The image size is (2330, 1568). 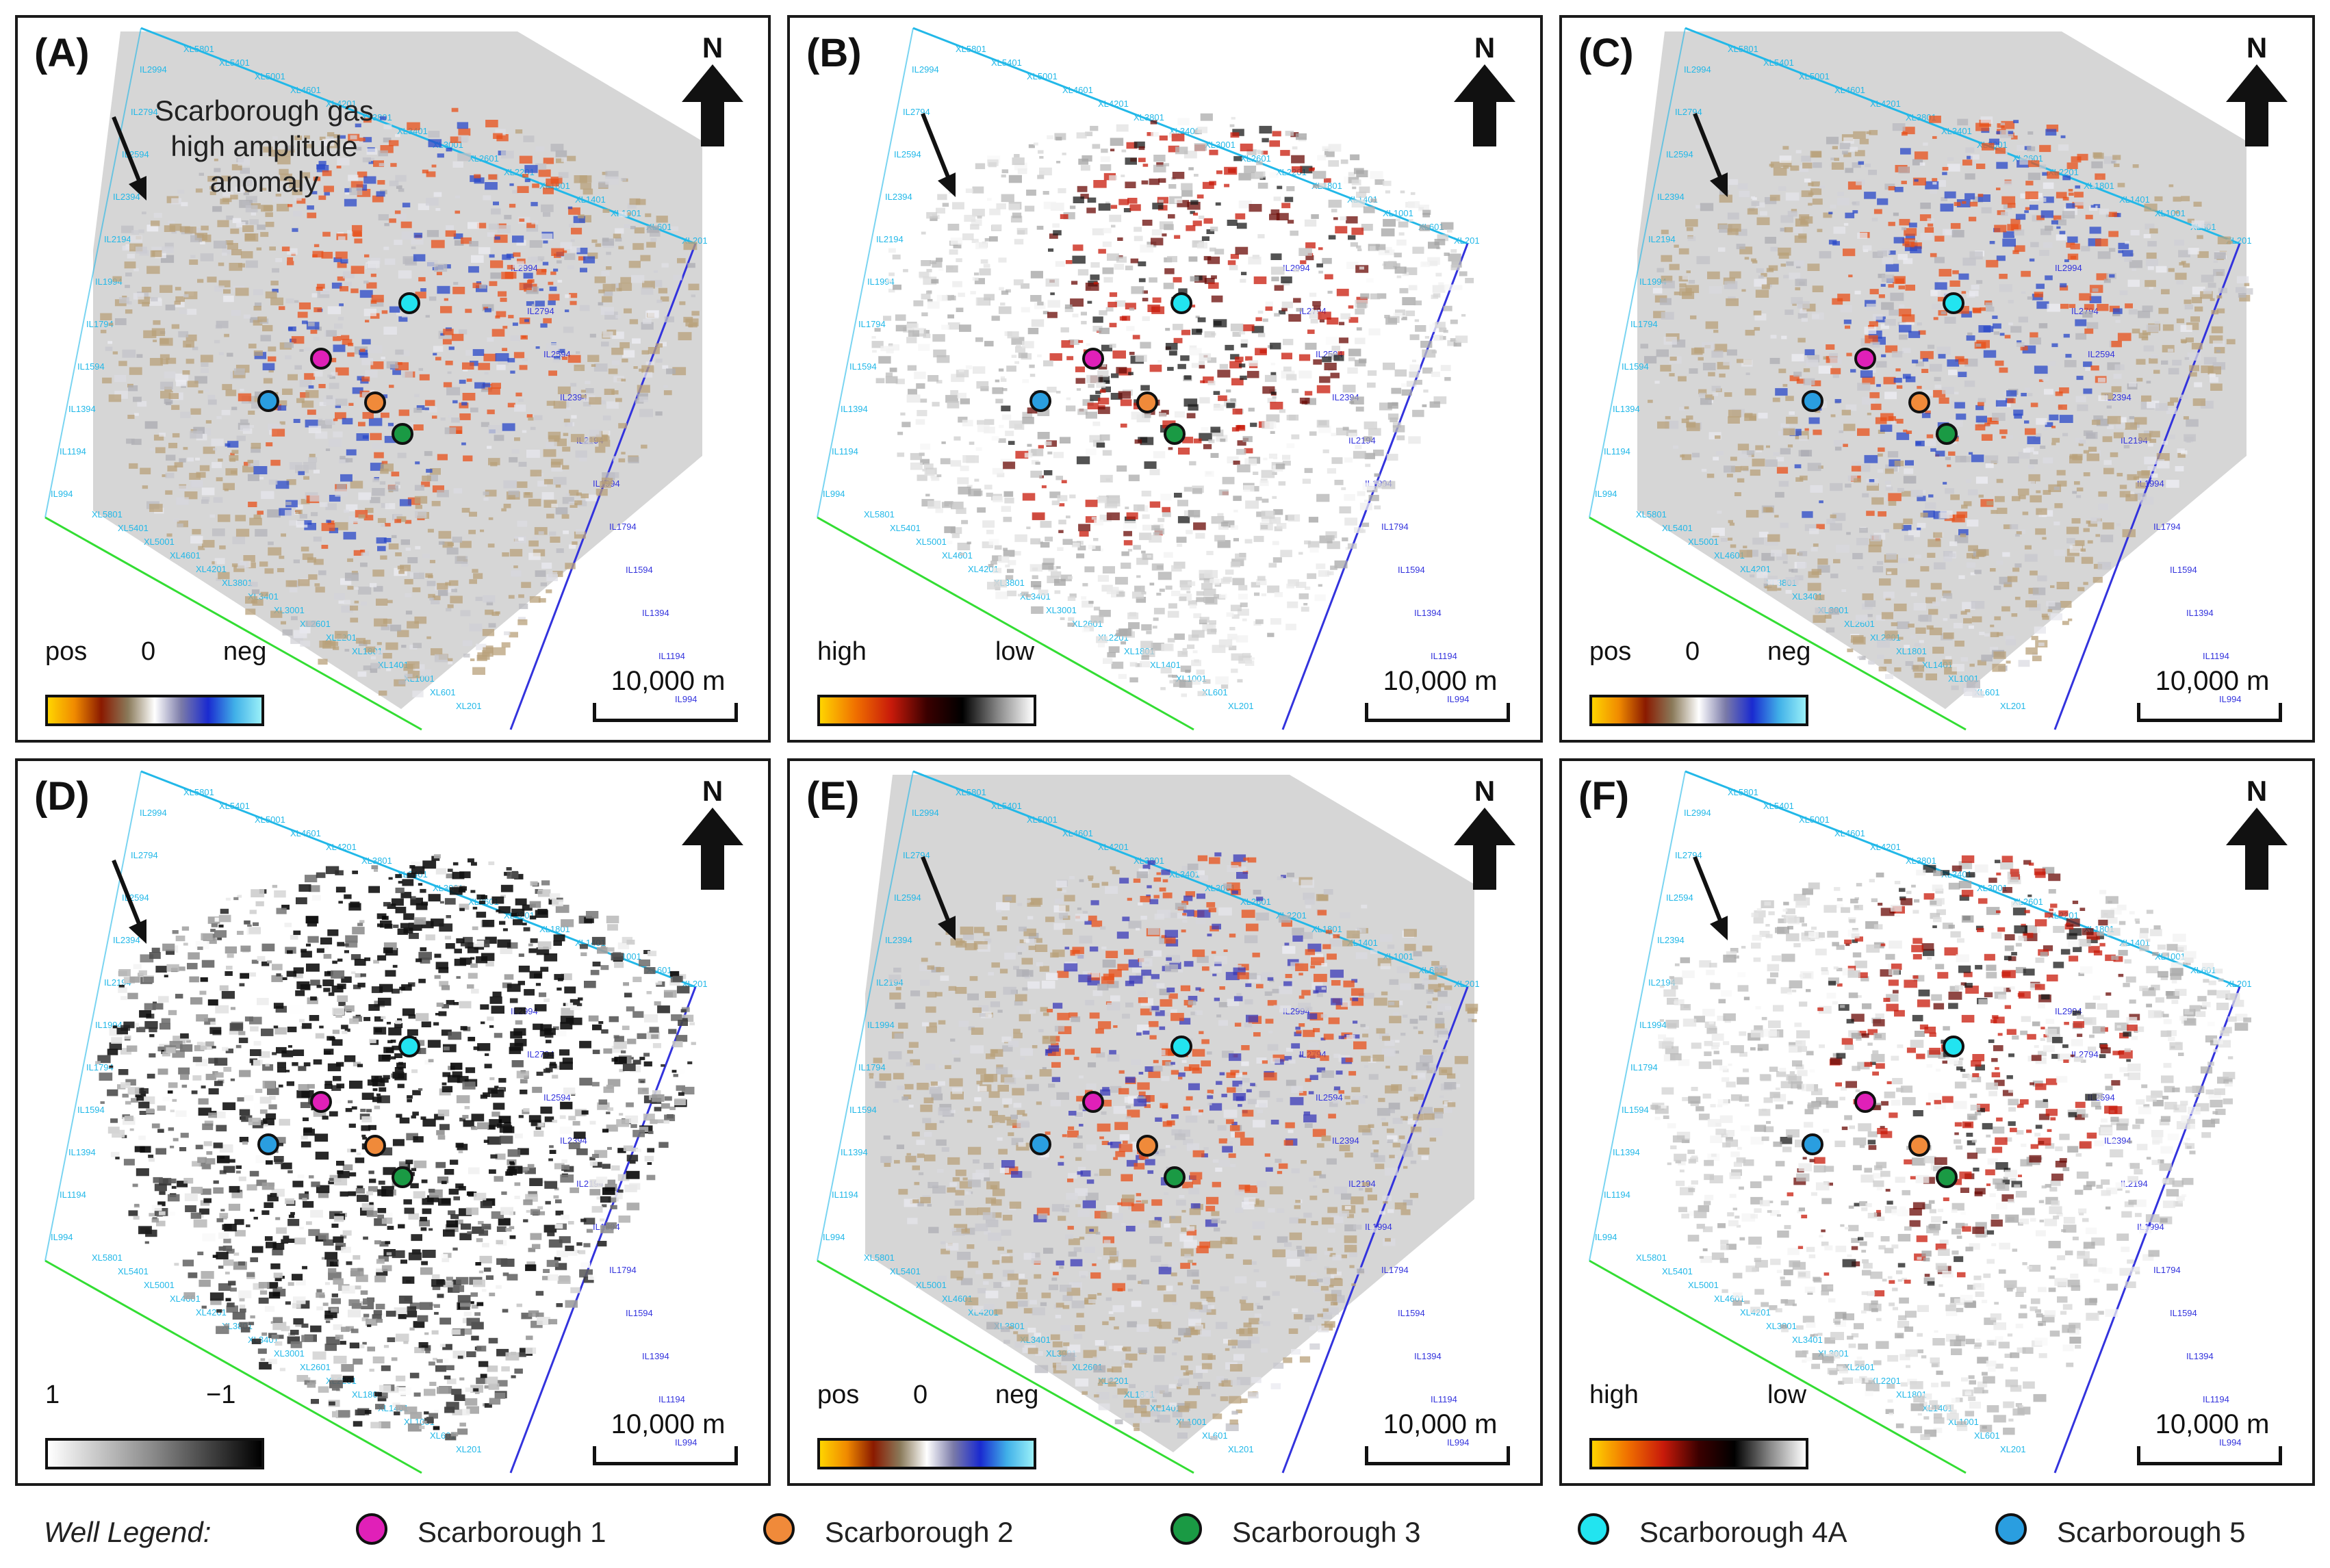 What do you see at coordinates (185, 555) in the screenshot?
I see `crossline-tick-label: XL4601` at bounding box center [185, 555].